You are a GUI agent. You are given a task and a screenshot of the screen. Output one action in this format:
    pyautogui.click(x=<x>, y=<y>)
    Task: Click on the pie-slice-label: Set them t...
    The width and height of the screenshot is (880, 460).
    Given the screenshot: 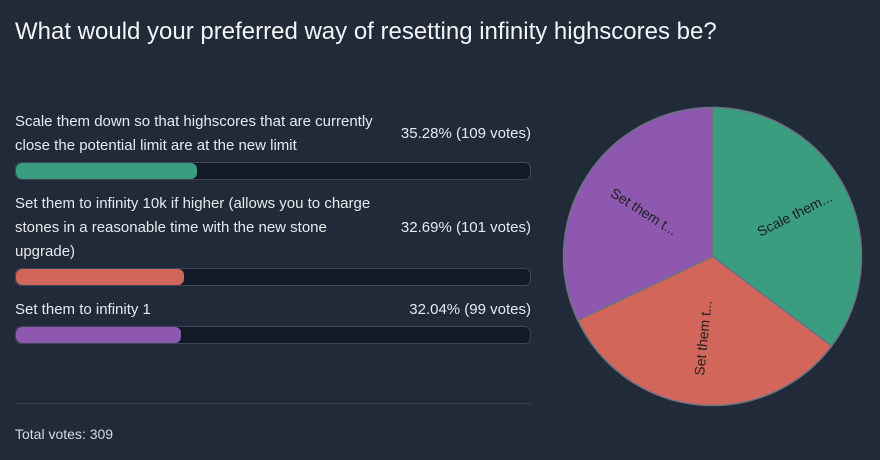 What is the action you would take?
    pyautogui.click(x=703, y=338)
    